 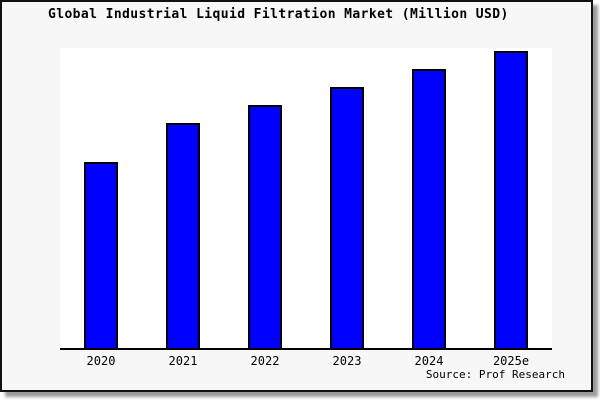 I want to click on bar-2023, so click(x=347, y=217).